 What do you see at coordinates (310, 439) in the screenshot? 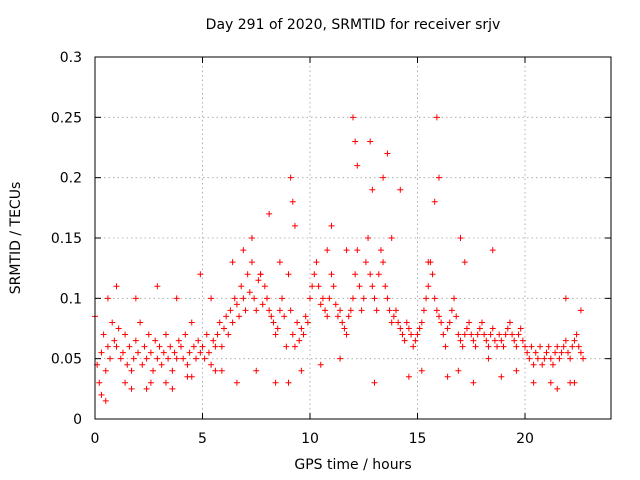
I see `x-tick-label: 10` at bounding box center [310, 439].